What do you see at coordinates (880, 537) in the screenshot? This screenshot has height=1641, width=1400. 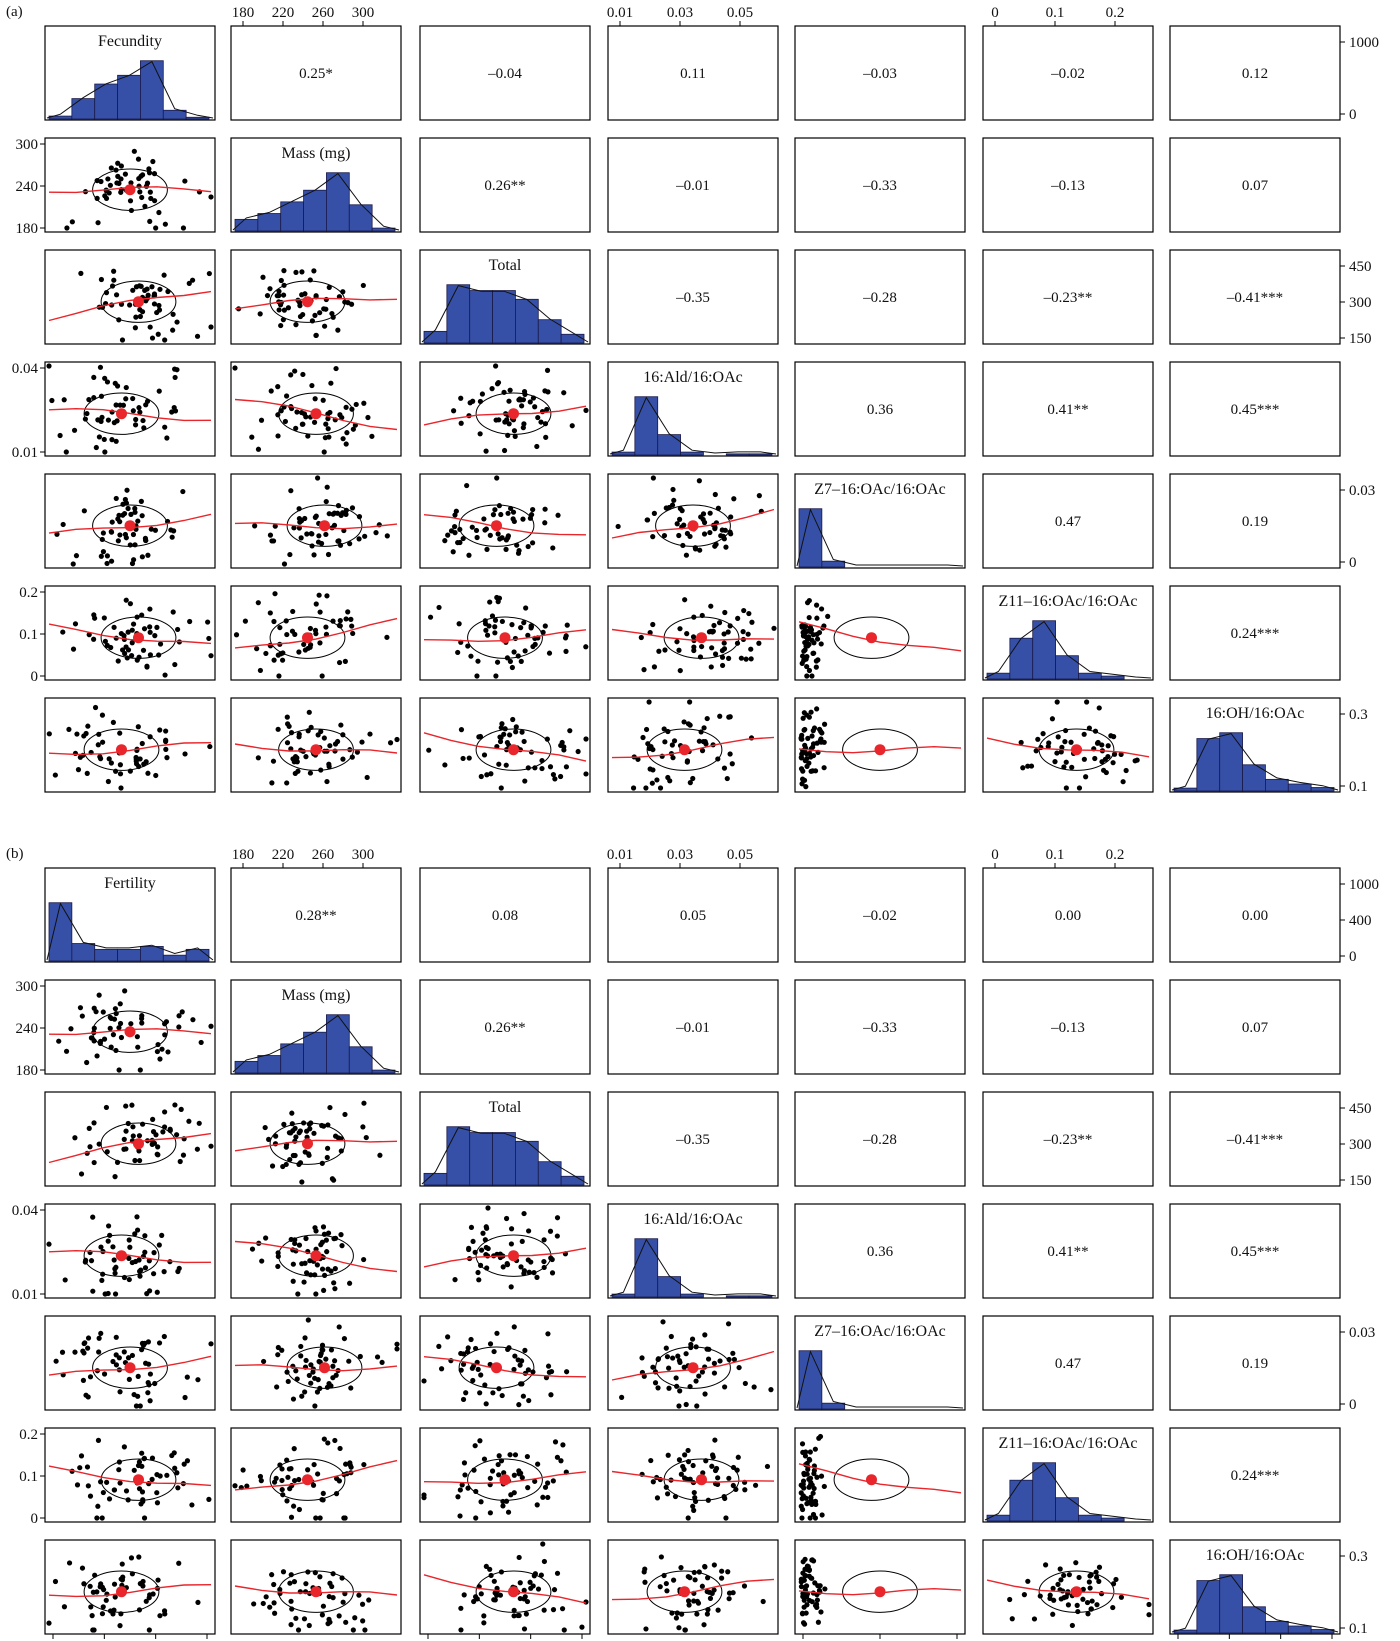 I see `density-curve` at bounding box center [880, 537].